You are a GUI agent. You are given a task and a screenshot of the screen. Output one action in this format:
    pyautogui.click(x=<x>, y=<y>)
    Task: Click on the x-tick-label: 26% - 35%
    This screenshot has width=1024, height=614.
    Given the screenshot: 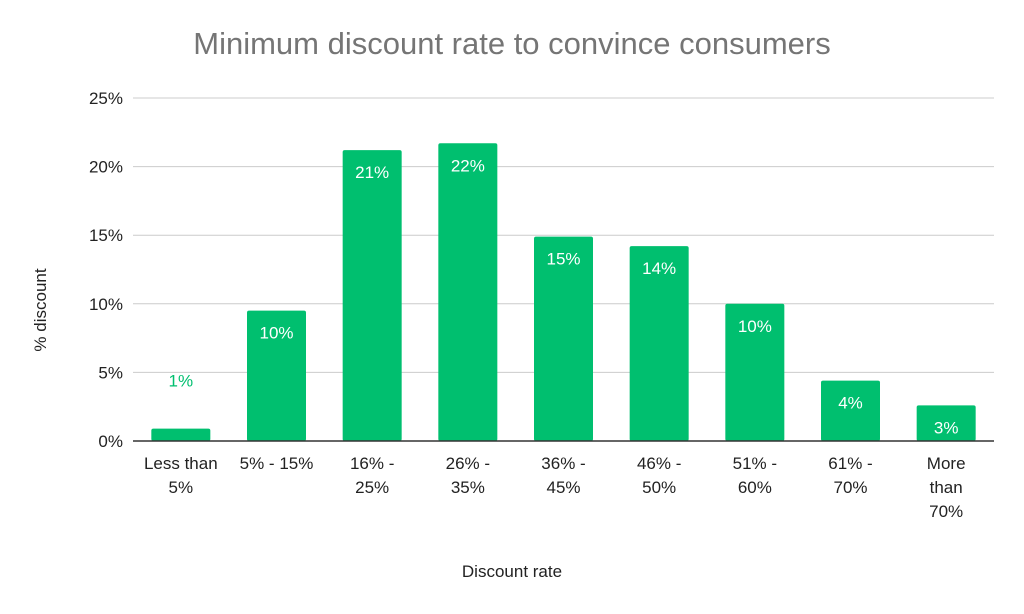 What is the action you would take?
    pyautogui.click(x=468, y=475)
    